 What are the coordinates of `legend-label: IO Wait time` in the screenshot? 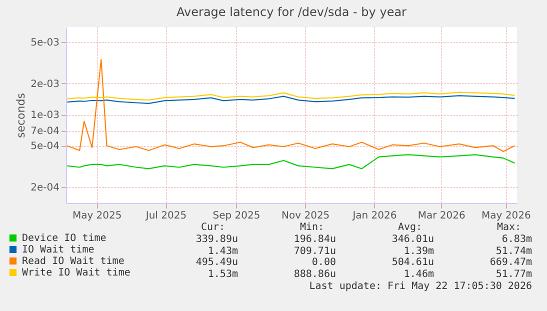 It's located at (58, 250).